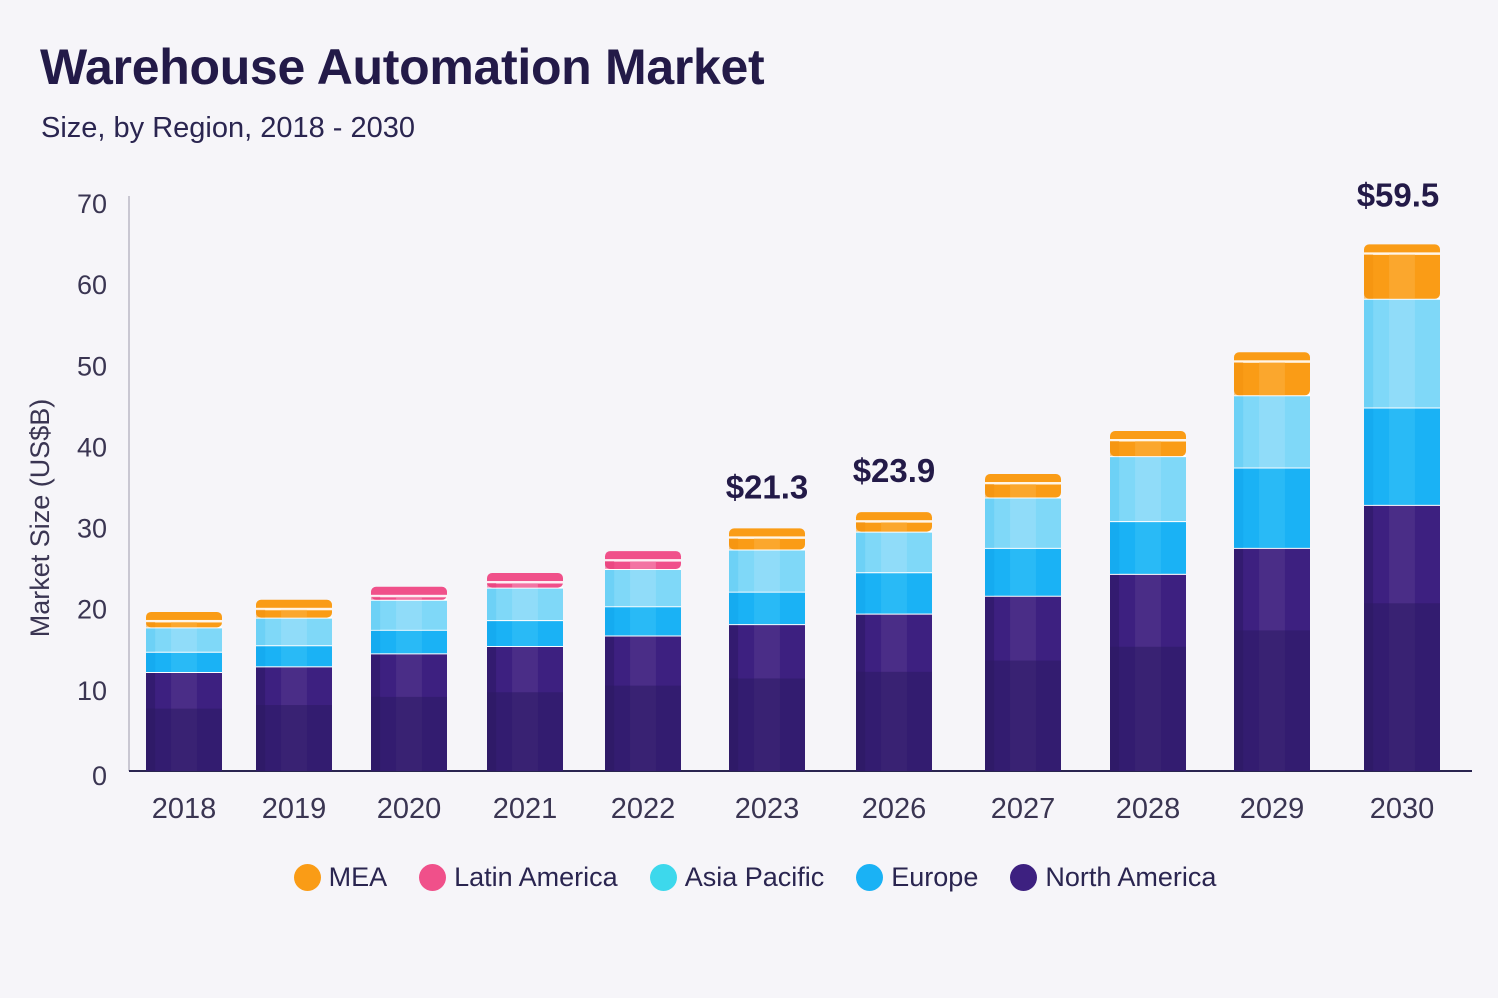  I want to click on bar-edge-asia-pacific-2028, so click(1115, 489).